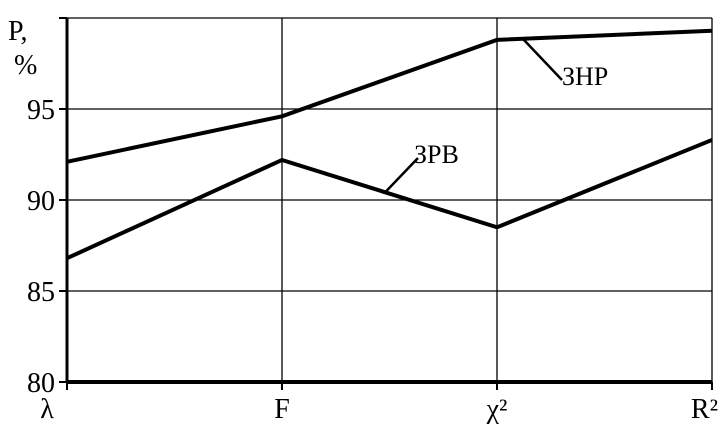  I want to click on series-1-leader-line, so click(401, 175).